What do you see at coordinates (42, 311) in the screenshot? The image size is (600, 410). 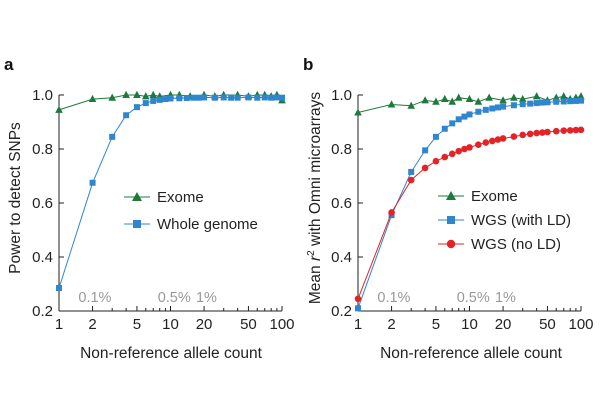 I see `y-tick-label: 0.2` at bounding box center [42, 311].